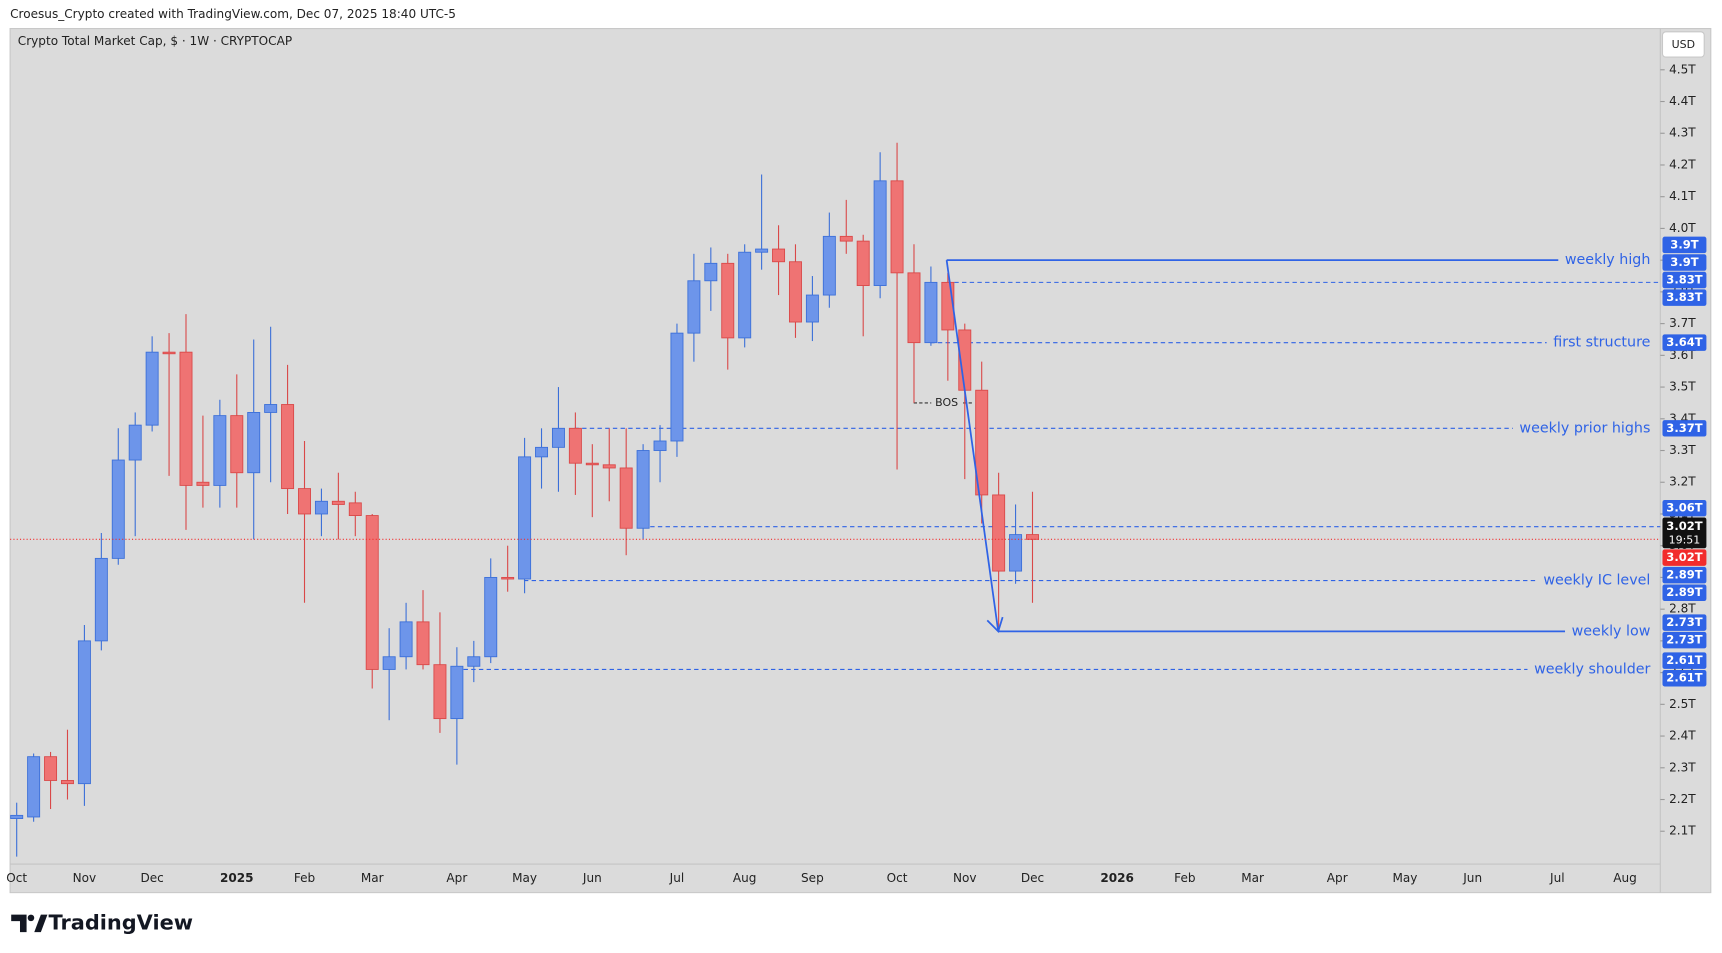 The width and height of the screenshot is (1722, 953). I want to click on currency-box, so click(1683, 44).